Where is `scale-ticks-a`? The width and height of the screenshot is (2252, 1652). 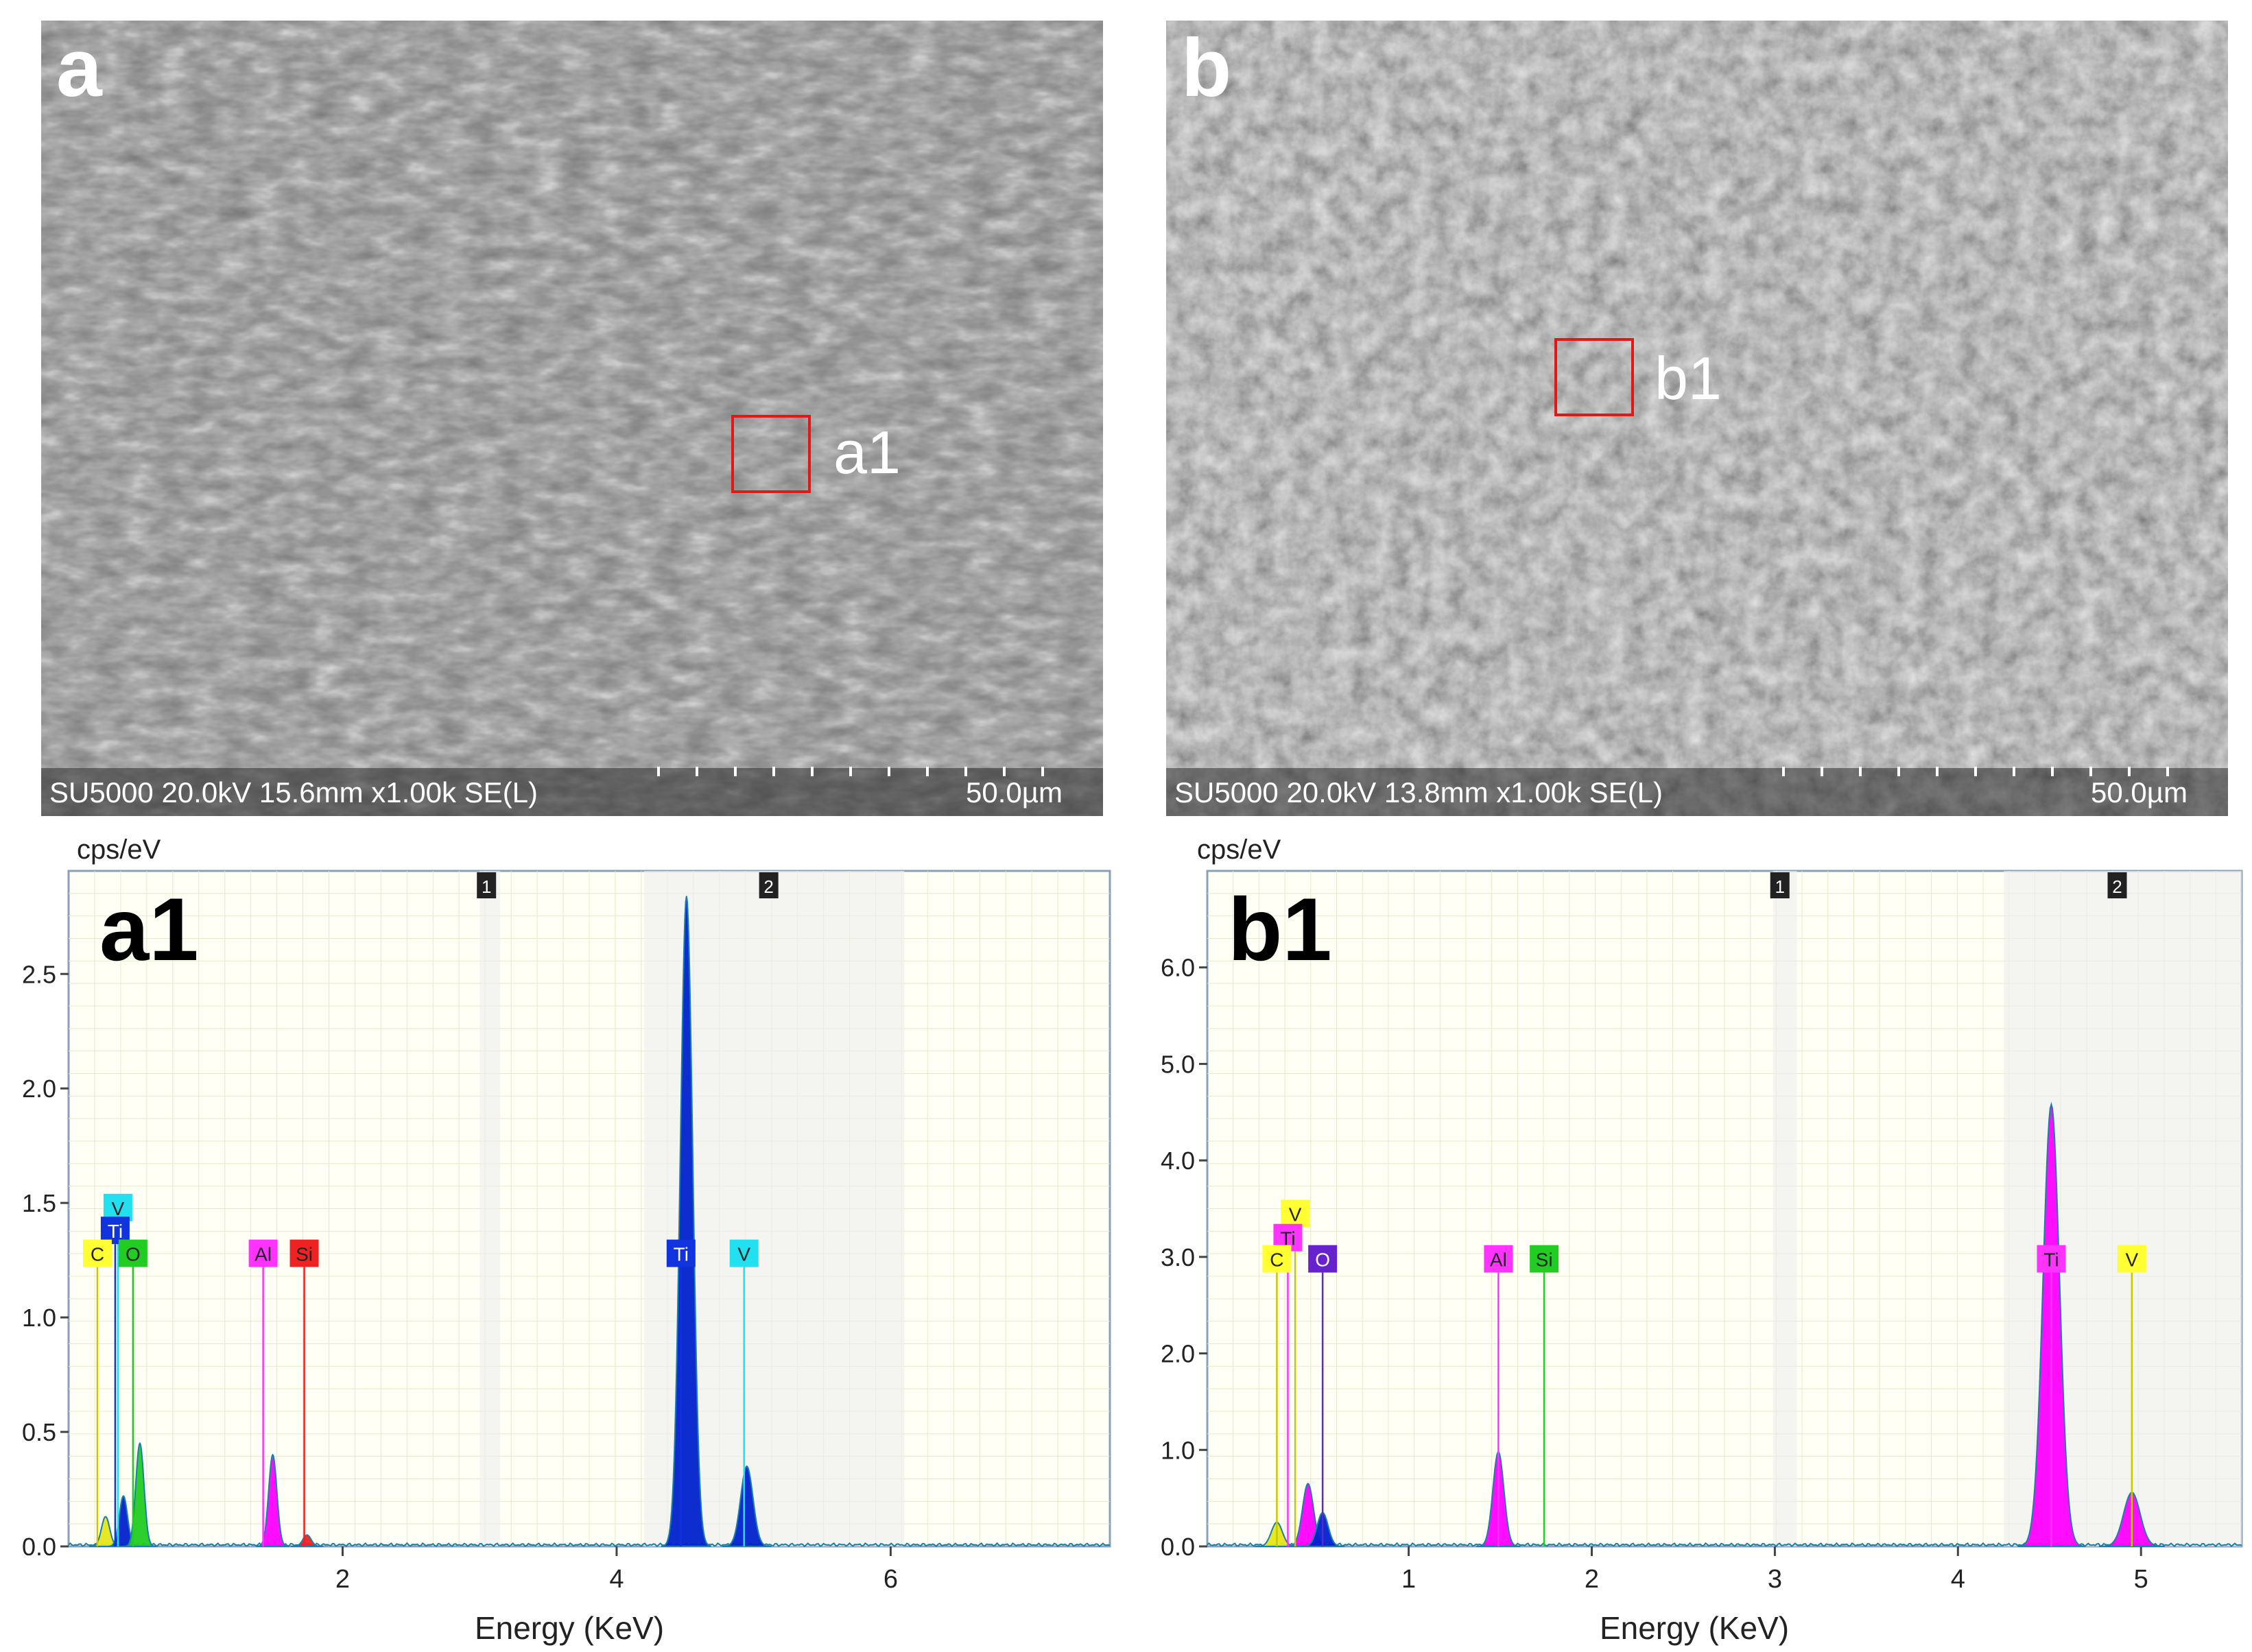 scale-ticks-a is located at coordinates (851, 771).